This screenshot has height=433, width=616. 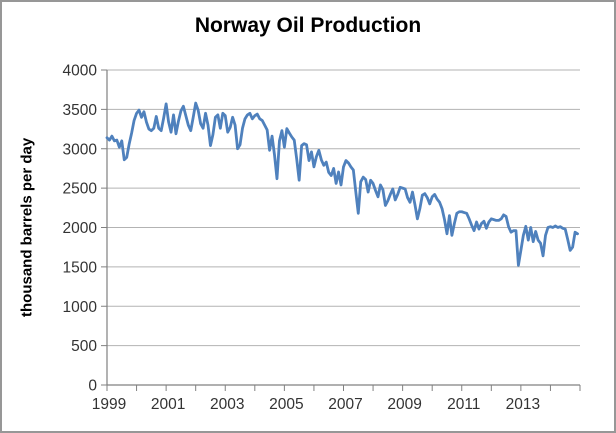 I want to click on y-tick-label-3000: 3000, so click(x=80, y=149).